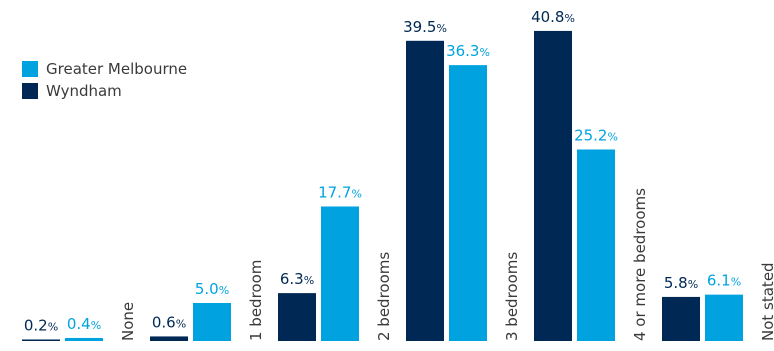  I want to click on legend: Greater Melbourne Wyndham, so click(104, 80).